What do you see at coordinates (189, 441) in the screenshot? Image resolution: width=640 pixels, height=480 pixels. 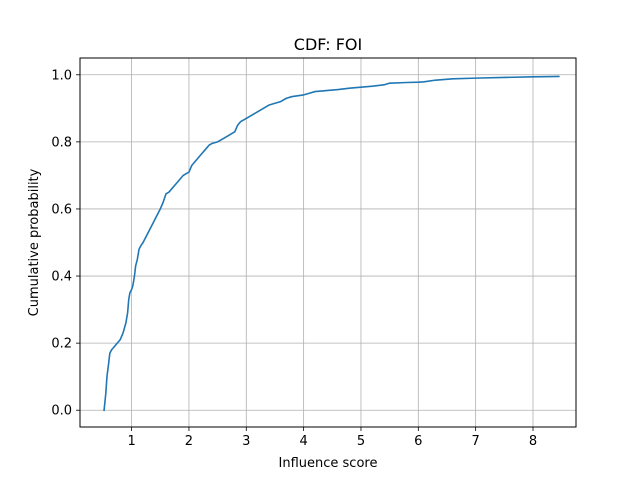 I see `x-tick-label: 2` at bounding box center [189, 441].